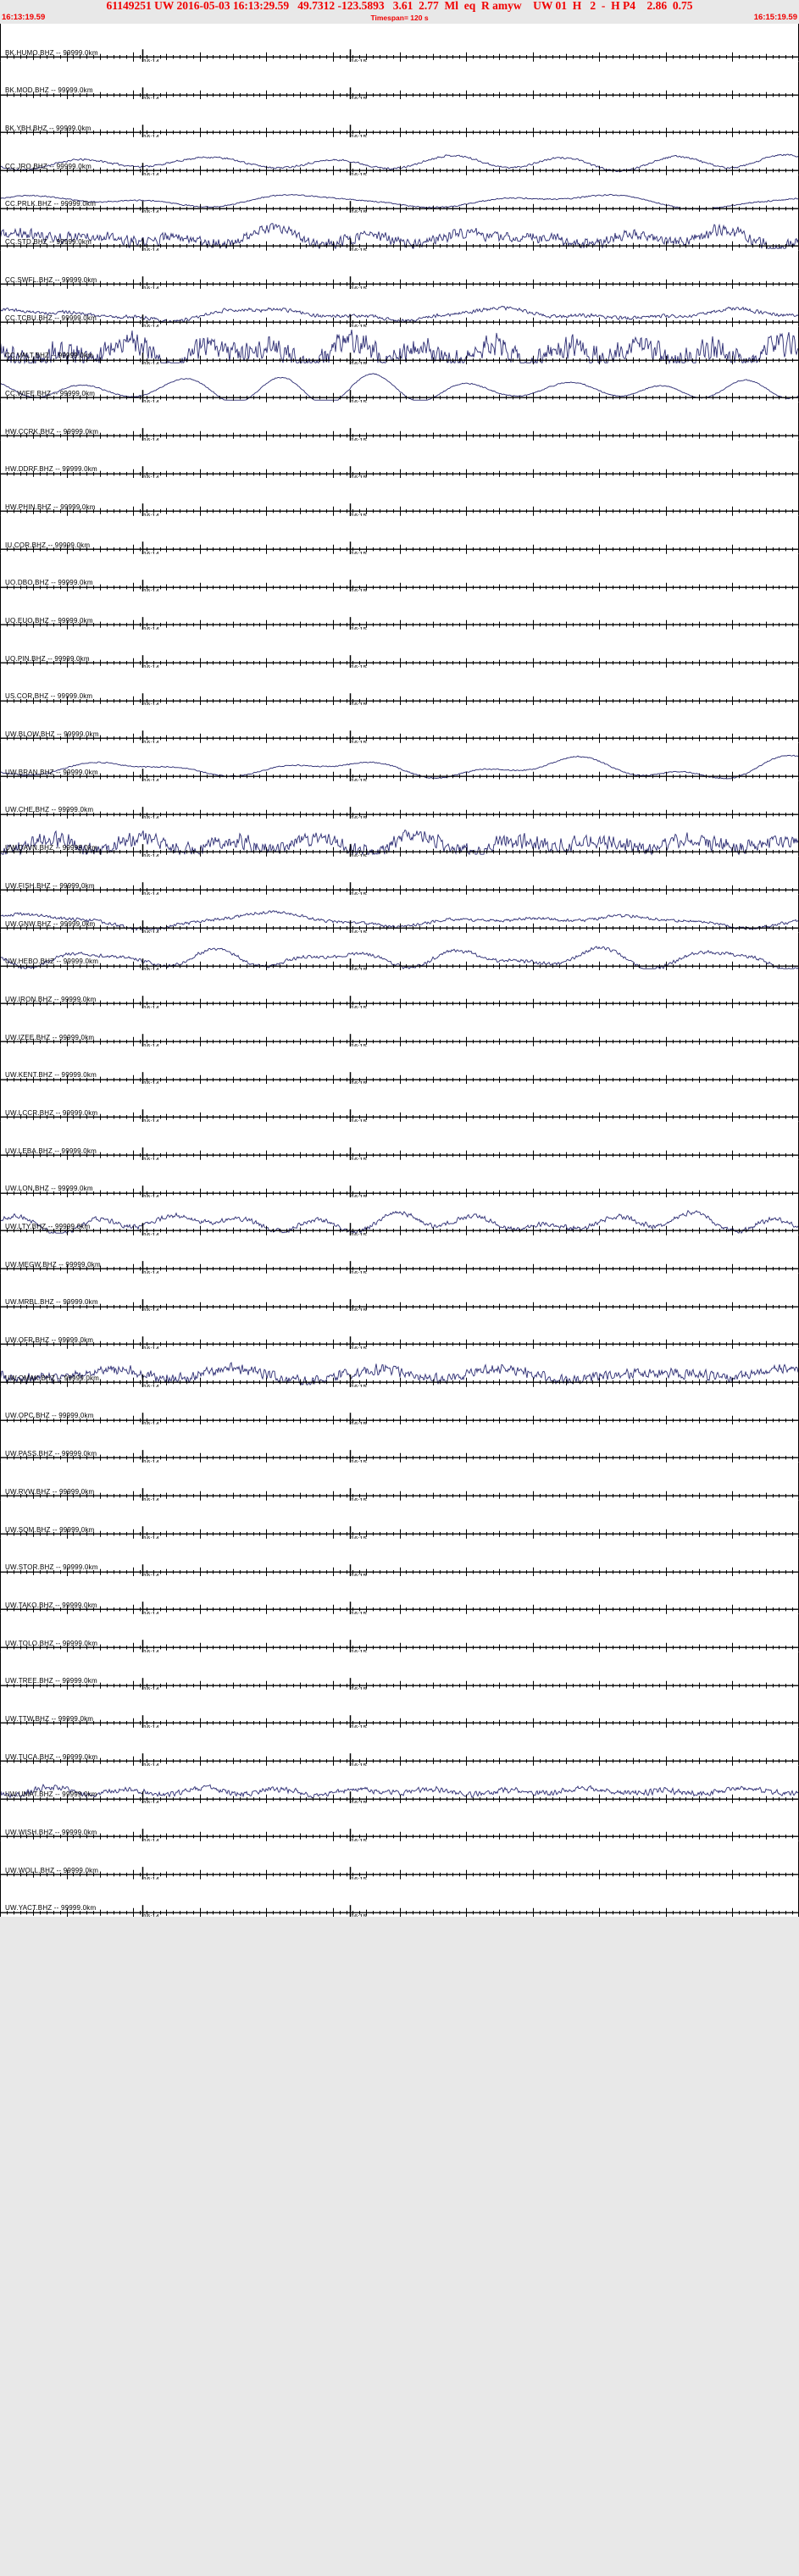 The width and height of the screenshot is (799, 2576). I want to click on trace-row: BK.HUMO.BHZ -- 99999.0km 16:14 16:15, so click(399, 43).